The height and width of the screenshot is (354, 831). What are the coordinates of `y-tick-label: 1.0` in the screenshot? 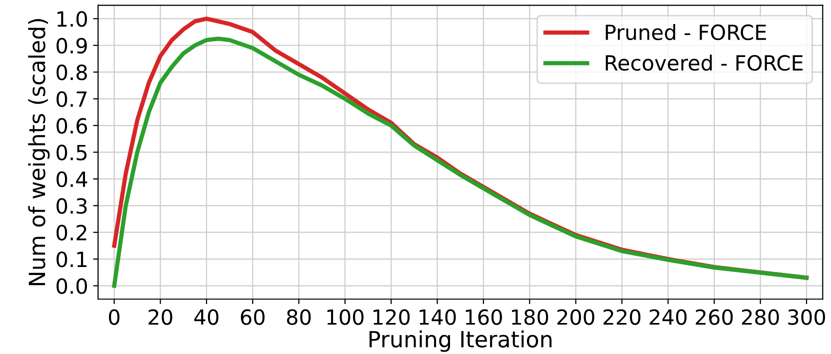 It's located at (72, 19).